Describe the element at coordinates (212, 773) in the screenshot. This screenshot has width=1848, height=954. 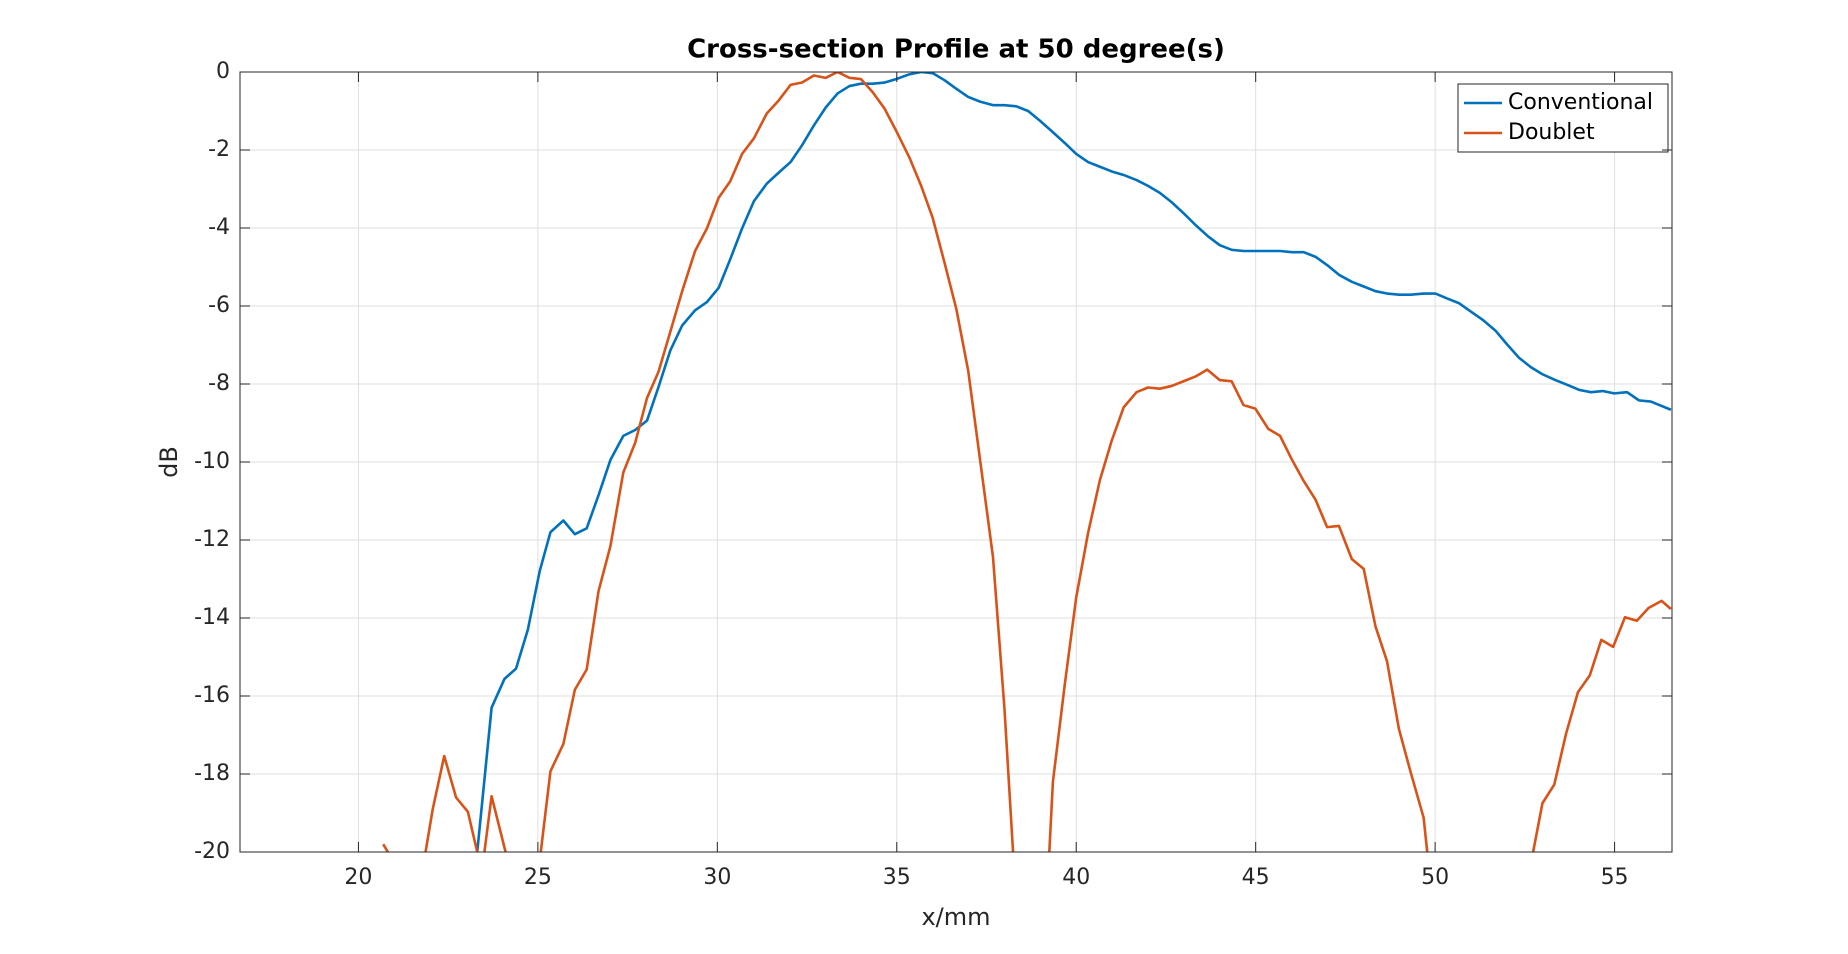
I see `y-tick-label: -18` at that location.